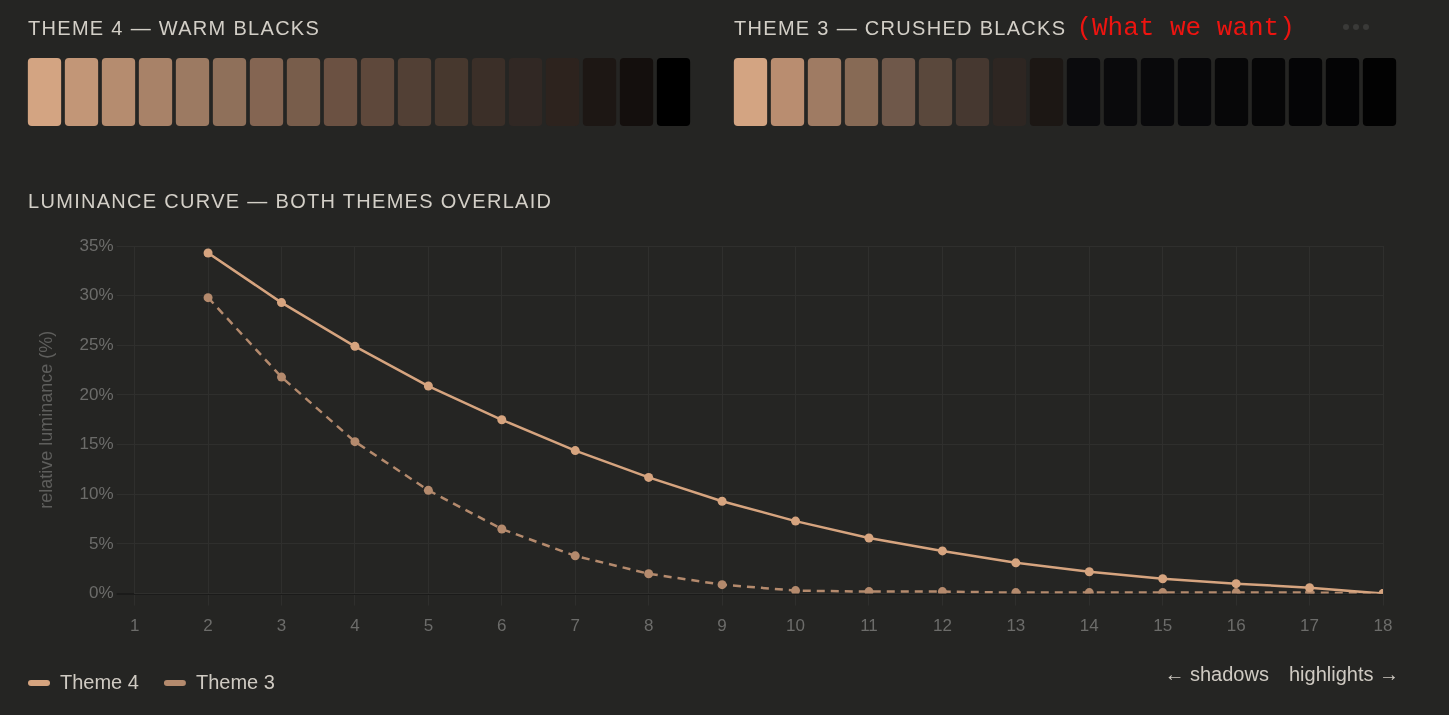 The image size is (1449, 715). I want to click on x-tick-label: 18, so click(1383, 626).